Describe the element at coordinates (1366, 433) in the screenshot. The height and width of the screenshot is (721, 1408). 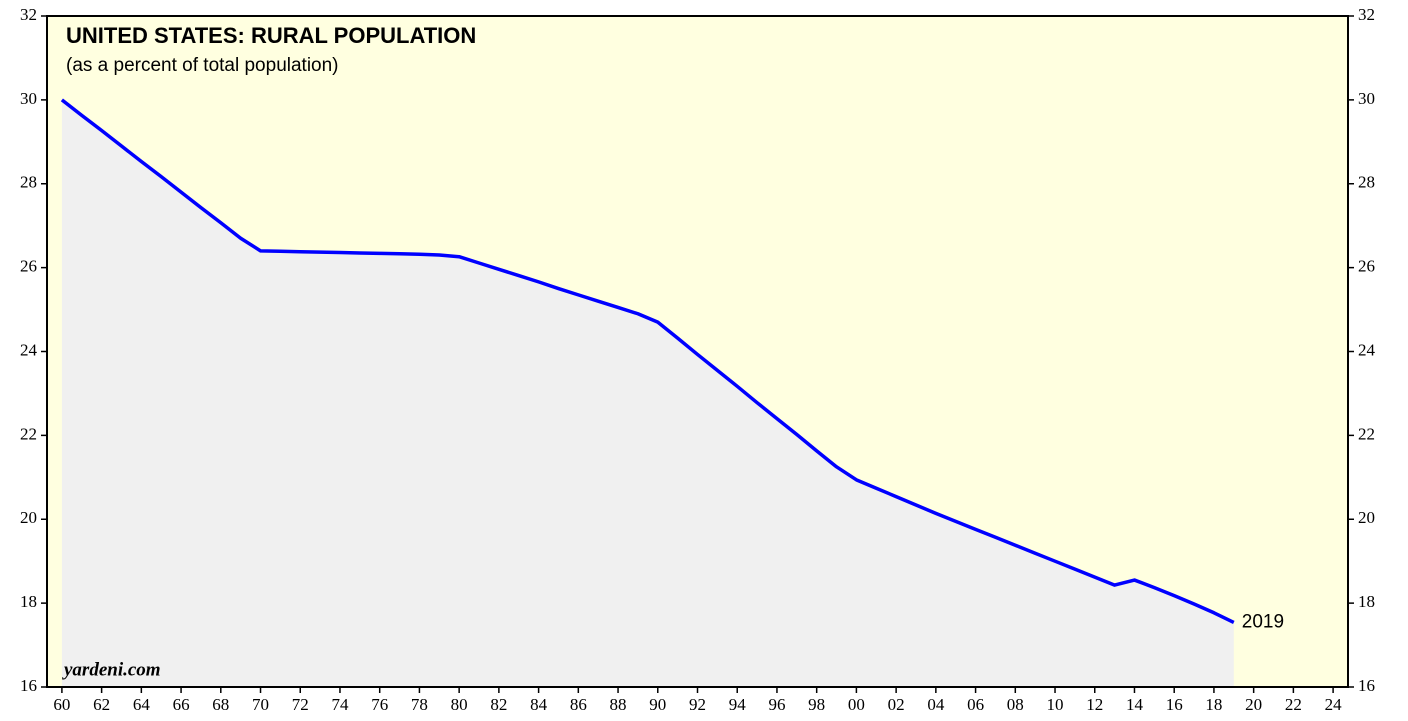
I see `y2-tick-label: 22` at that location.